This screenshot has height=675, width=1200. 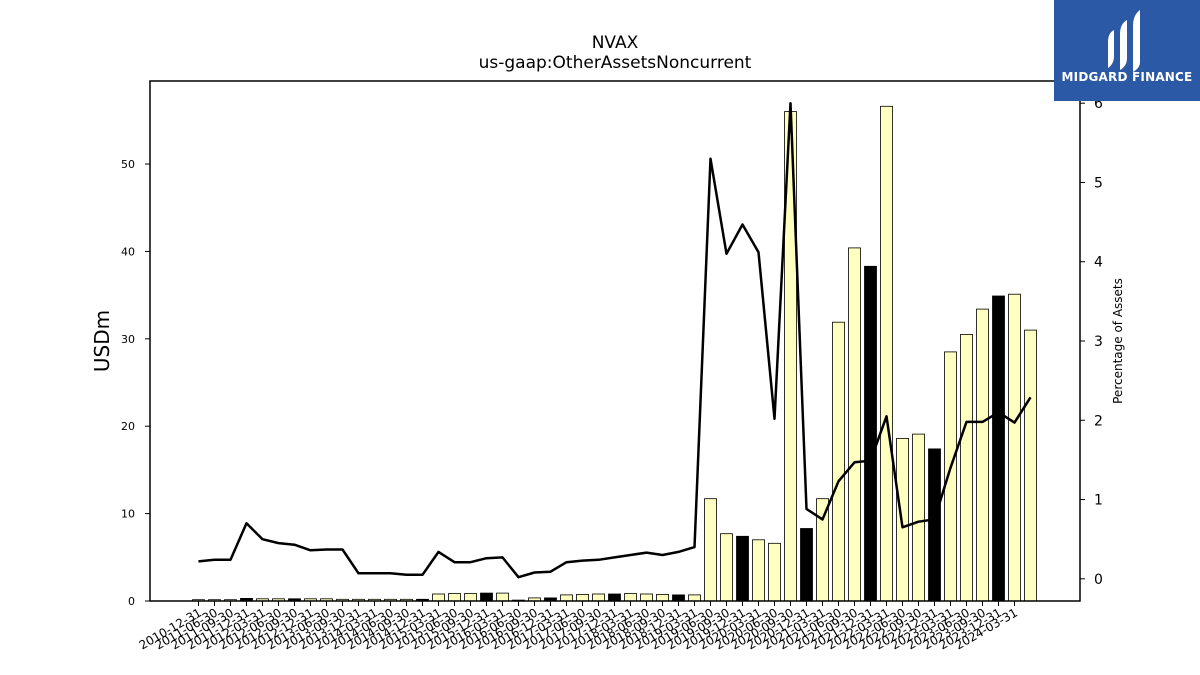 I want to click on y-axis-left: 0 10 20 30 40 50, so click(x=135, y=383).